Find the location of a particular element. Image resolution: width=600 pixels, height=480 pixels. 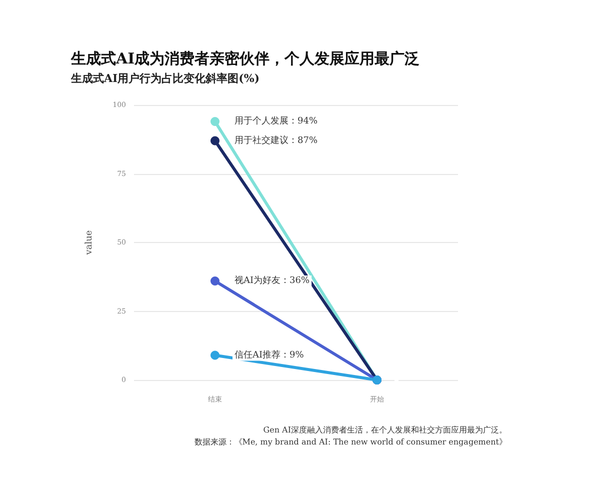

data-label: 用于社交建议：87% is located at coordinates (276, 140).